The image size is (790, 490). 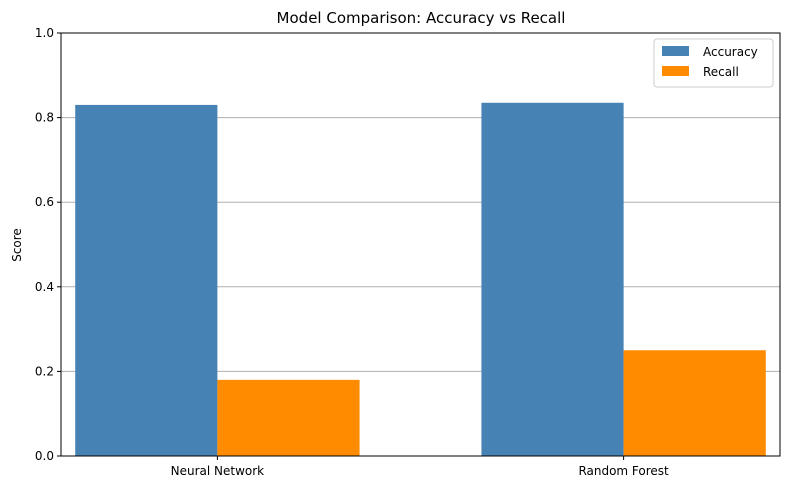 What do you see at coordinates (146, 280) in the screenshot?
I see `bar-accuracy-neural-network` at bounding box center [146, 280].